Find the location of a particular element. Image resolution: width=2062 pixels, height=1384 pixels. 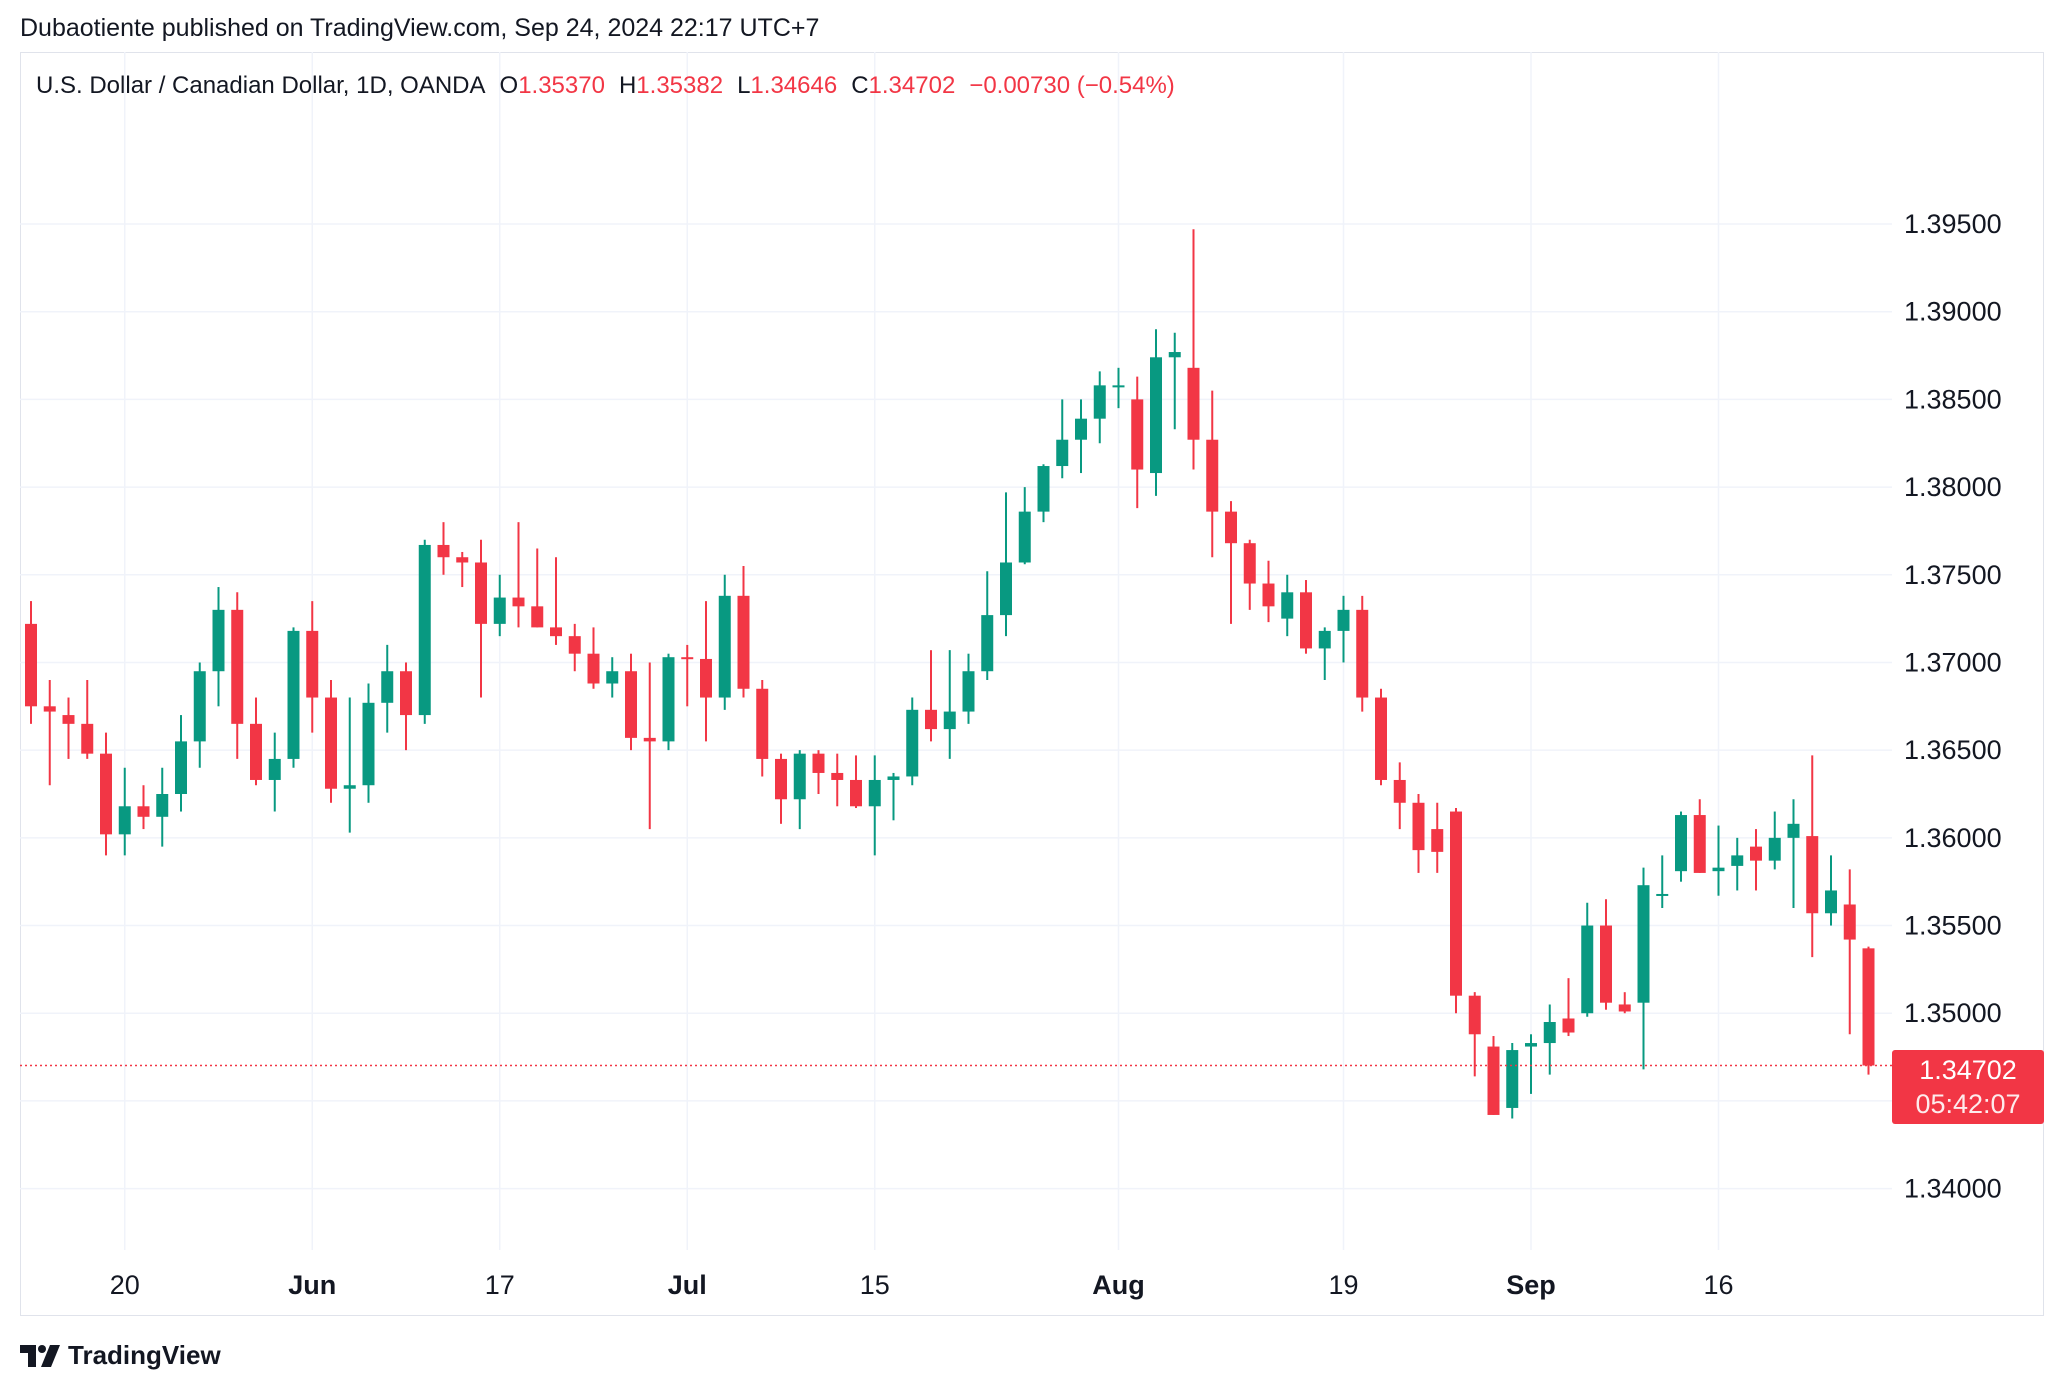

last-price-tag: 1.34702 05:42:07 is located at coordinates (1968, 1087).